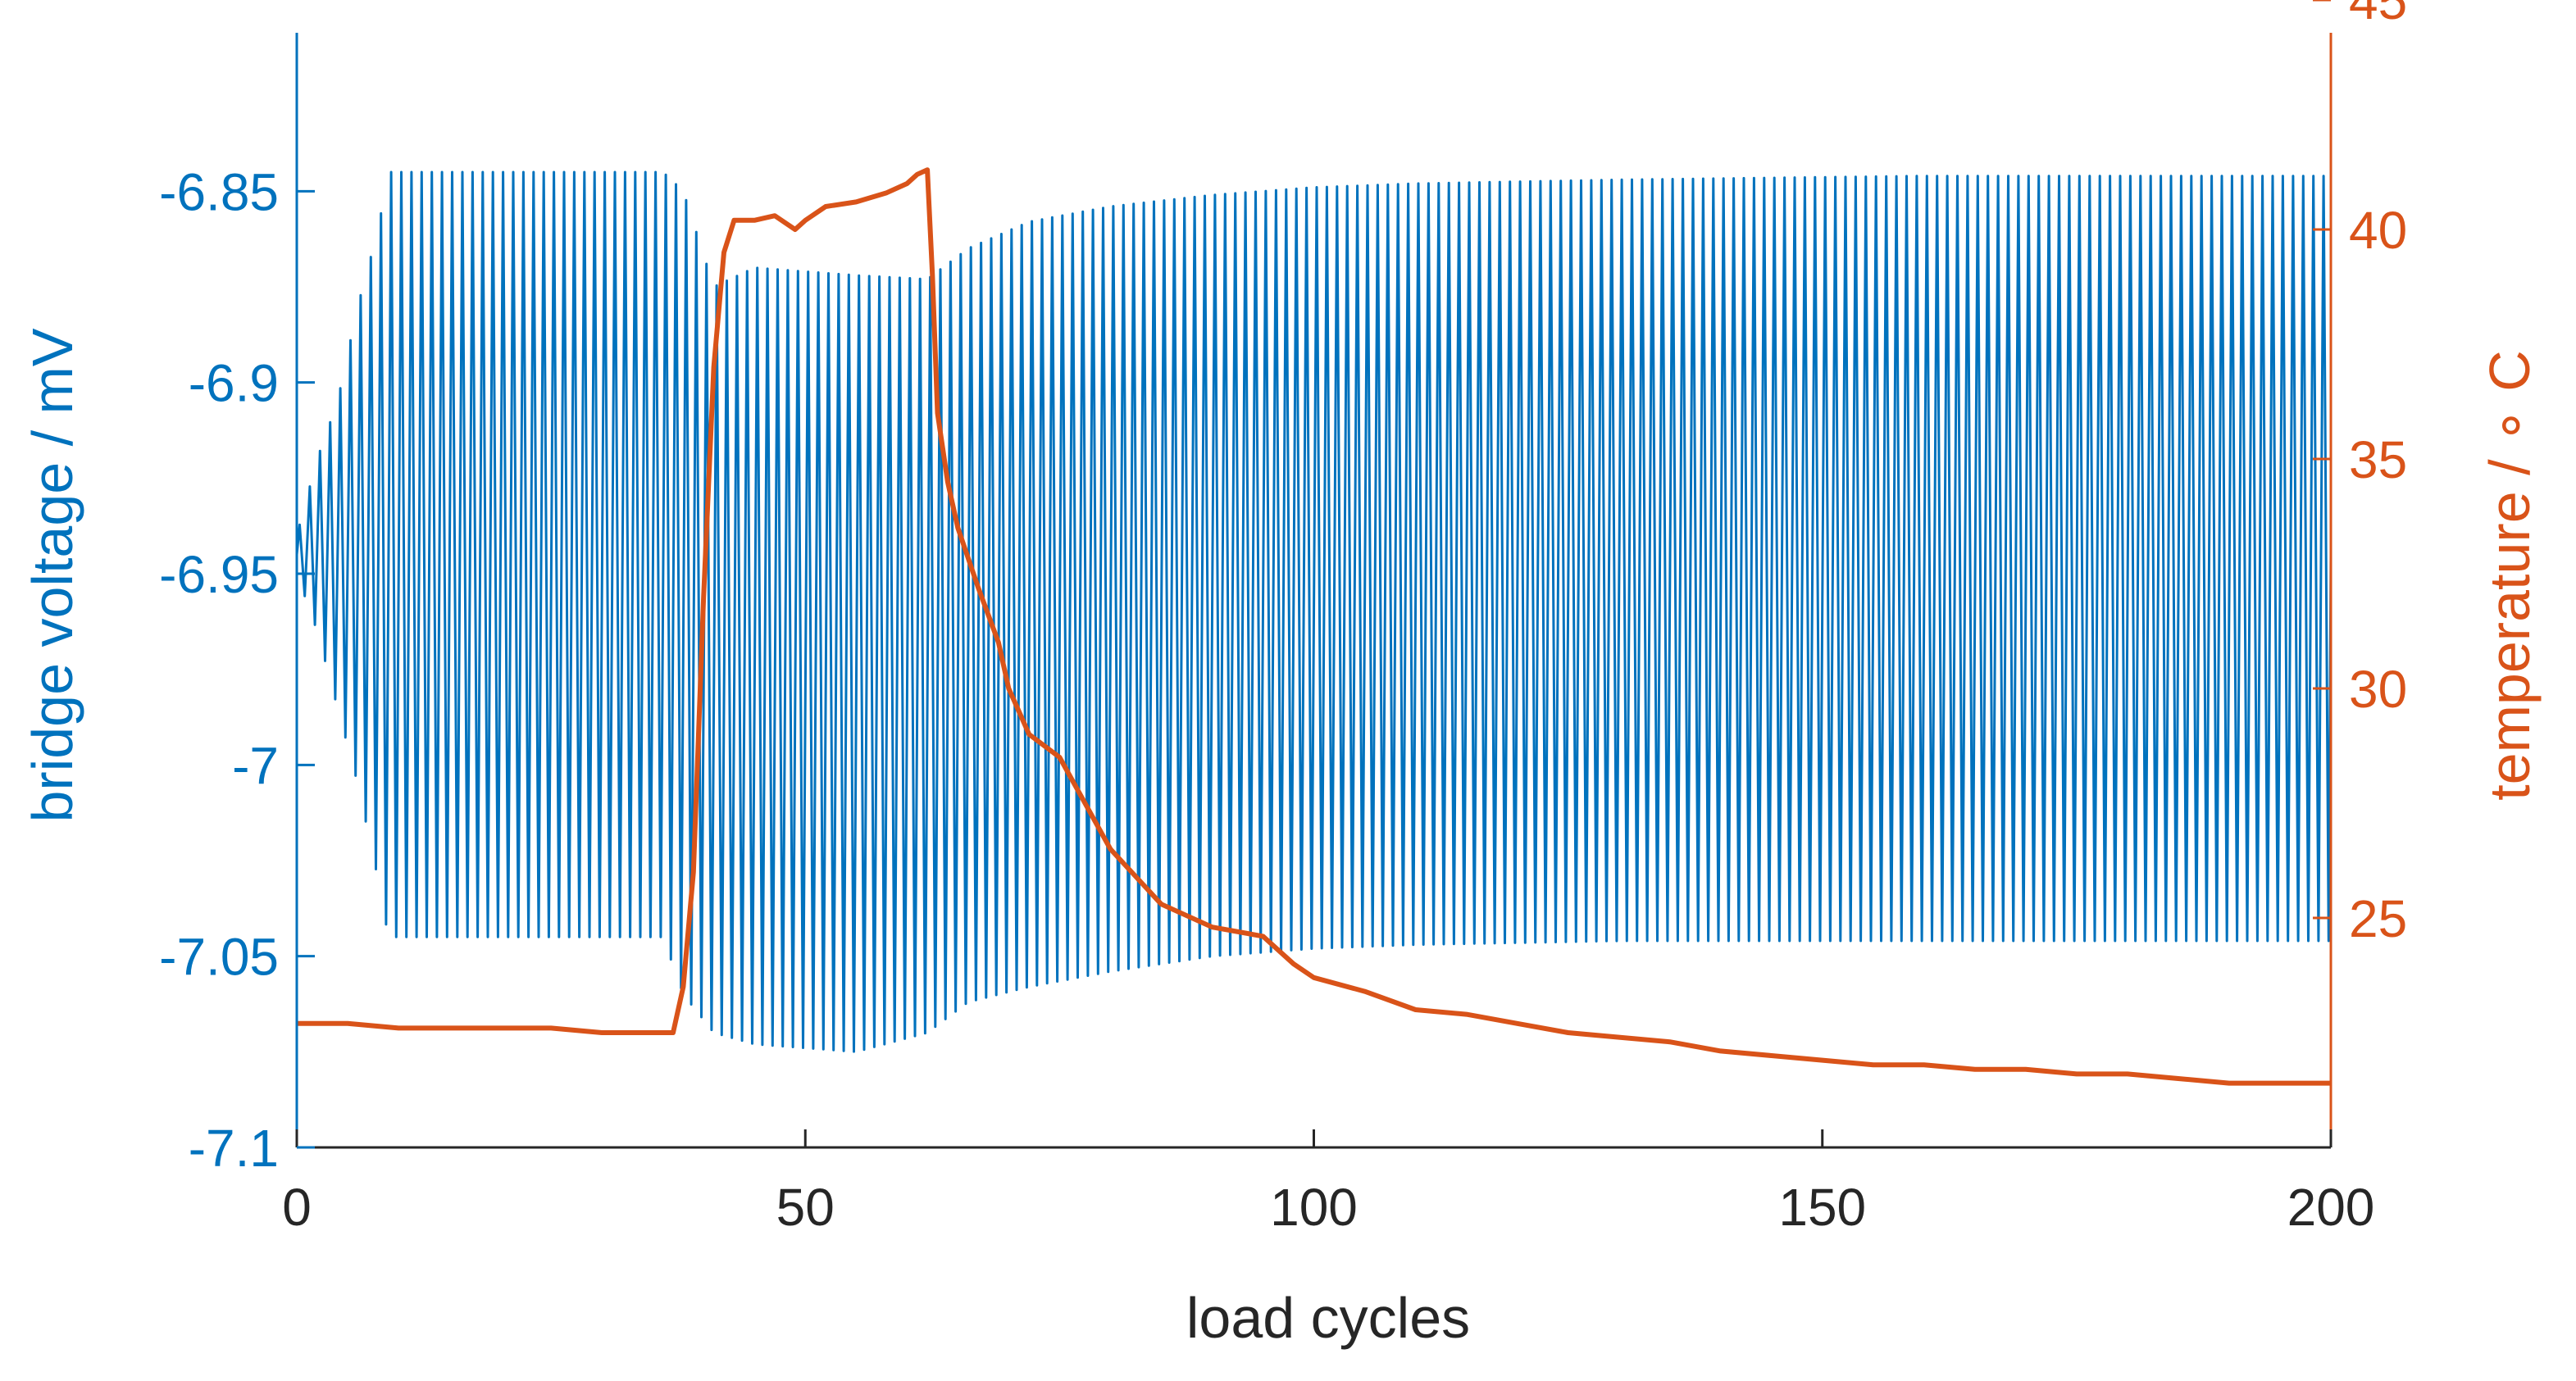 This screenshot has height=1381, width=2576. I want to click on left-y-tick-label: -7.1, so click(234, 1148).